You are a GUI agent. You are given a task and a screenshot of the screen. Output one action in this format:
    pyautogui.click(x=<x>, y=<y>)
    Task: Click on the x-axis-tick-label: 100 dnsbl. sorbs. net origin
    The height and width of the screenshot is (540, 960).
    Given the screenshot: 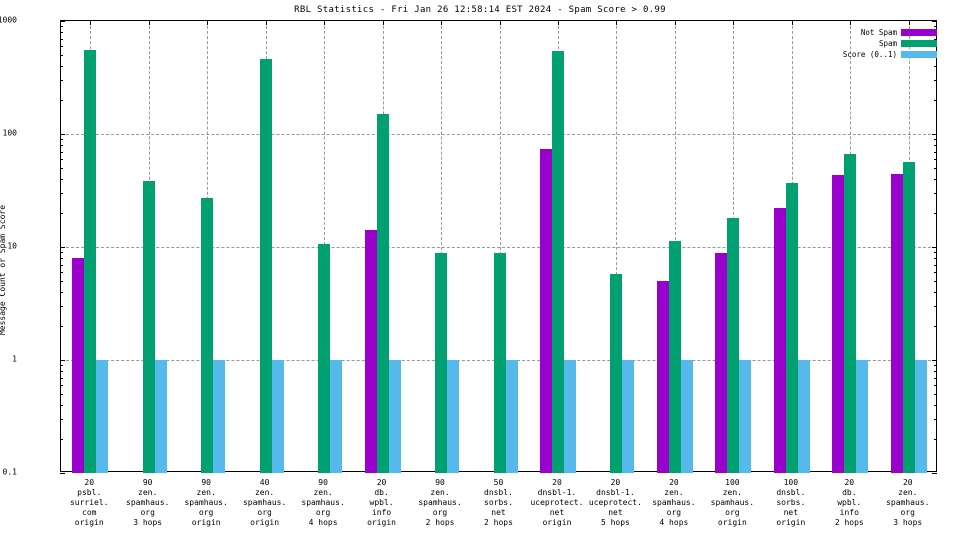 What is the action you would take?
    pyautogui.click(x=791, y=502)
    